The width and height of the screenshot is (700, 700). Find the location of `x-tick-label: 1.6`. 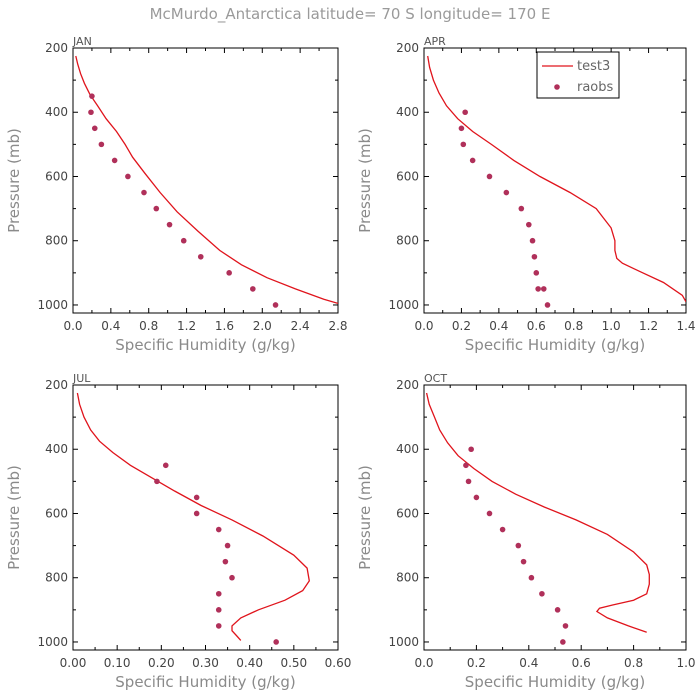

x-tick-label: 1.6 is located at coordinates (224, 326).